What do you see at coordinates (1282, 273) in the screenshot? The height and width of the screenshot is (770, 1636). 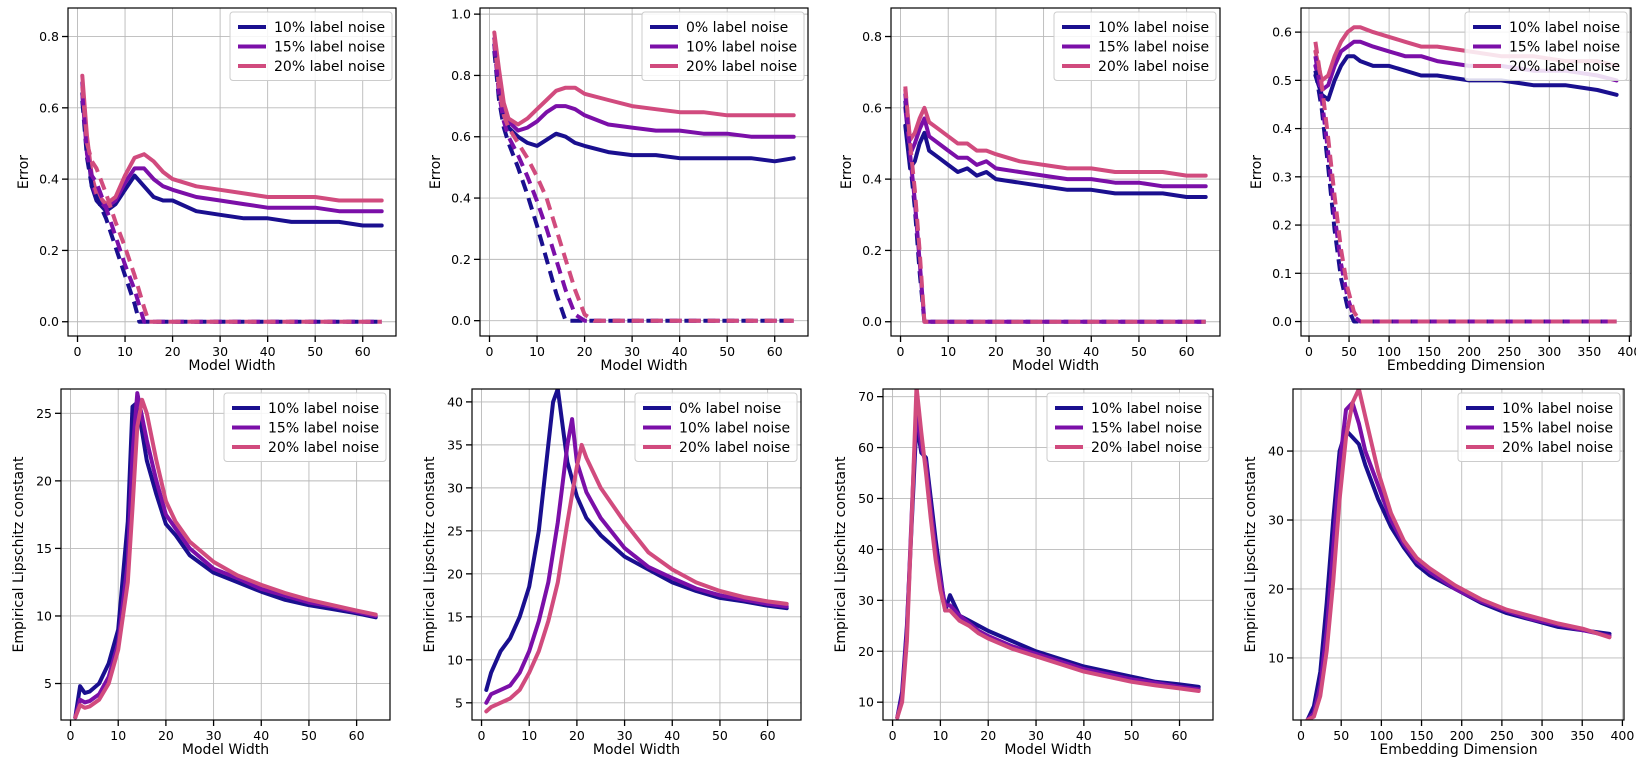 I see `y-tick-label: 0.1` at bounding box center [1282, 273].